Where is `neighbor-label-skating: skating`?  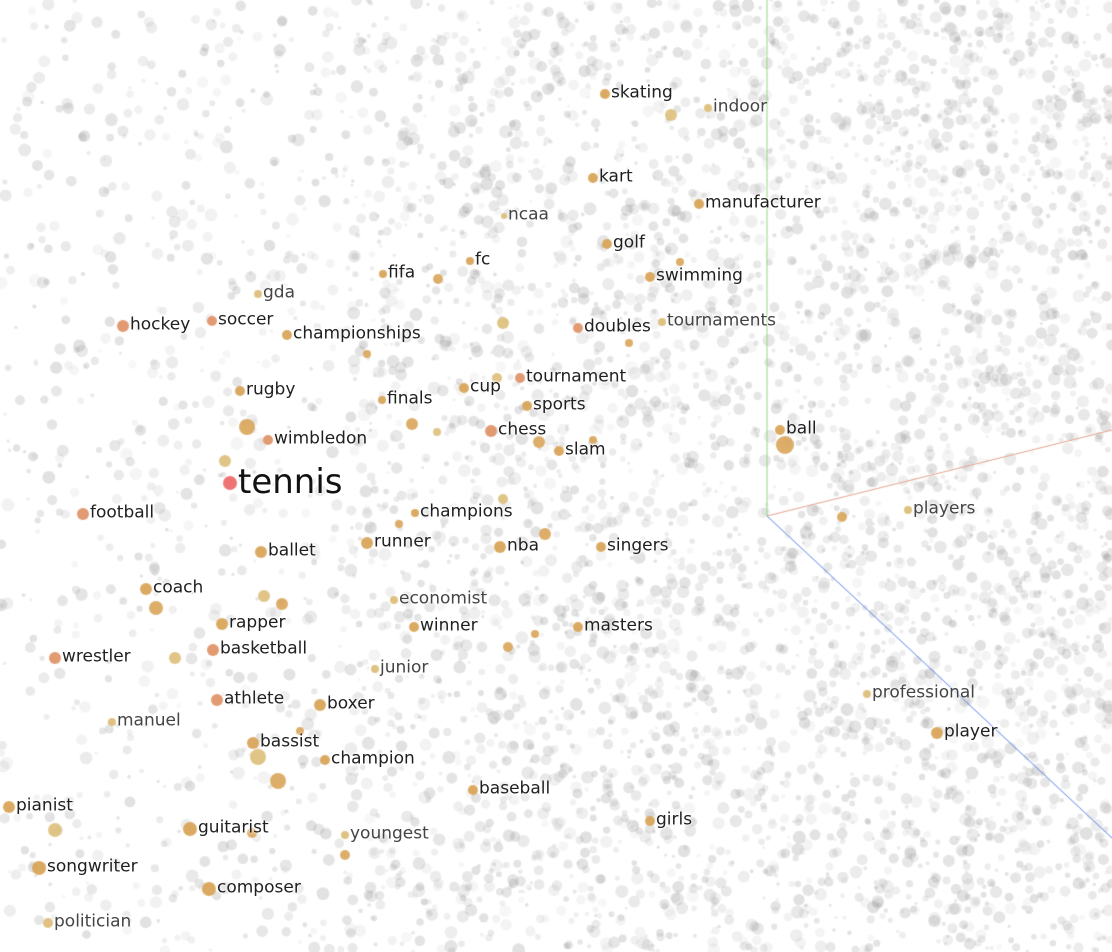 neighbor-label-skating: skating is located at coordinates (642, 92).